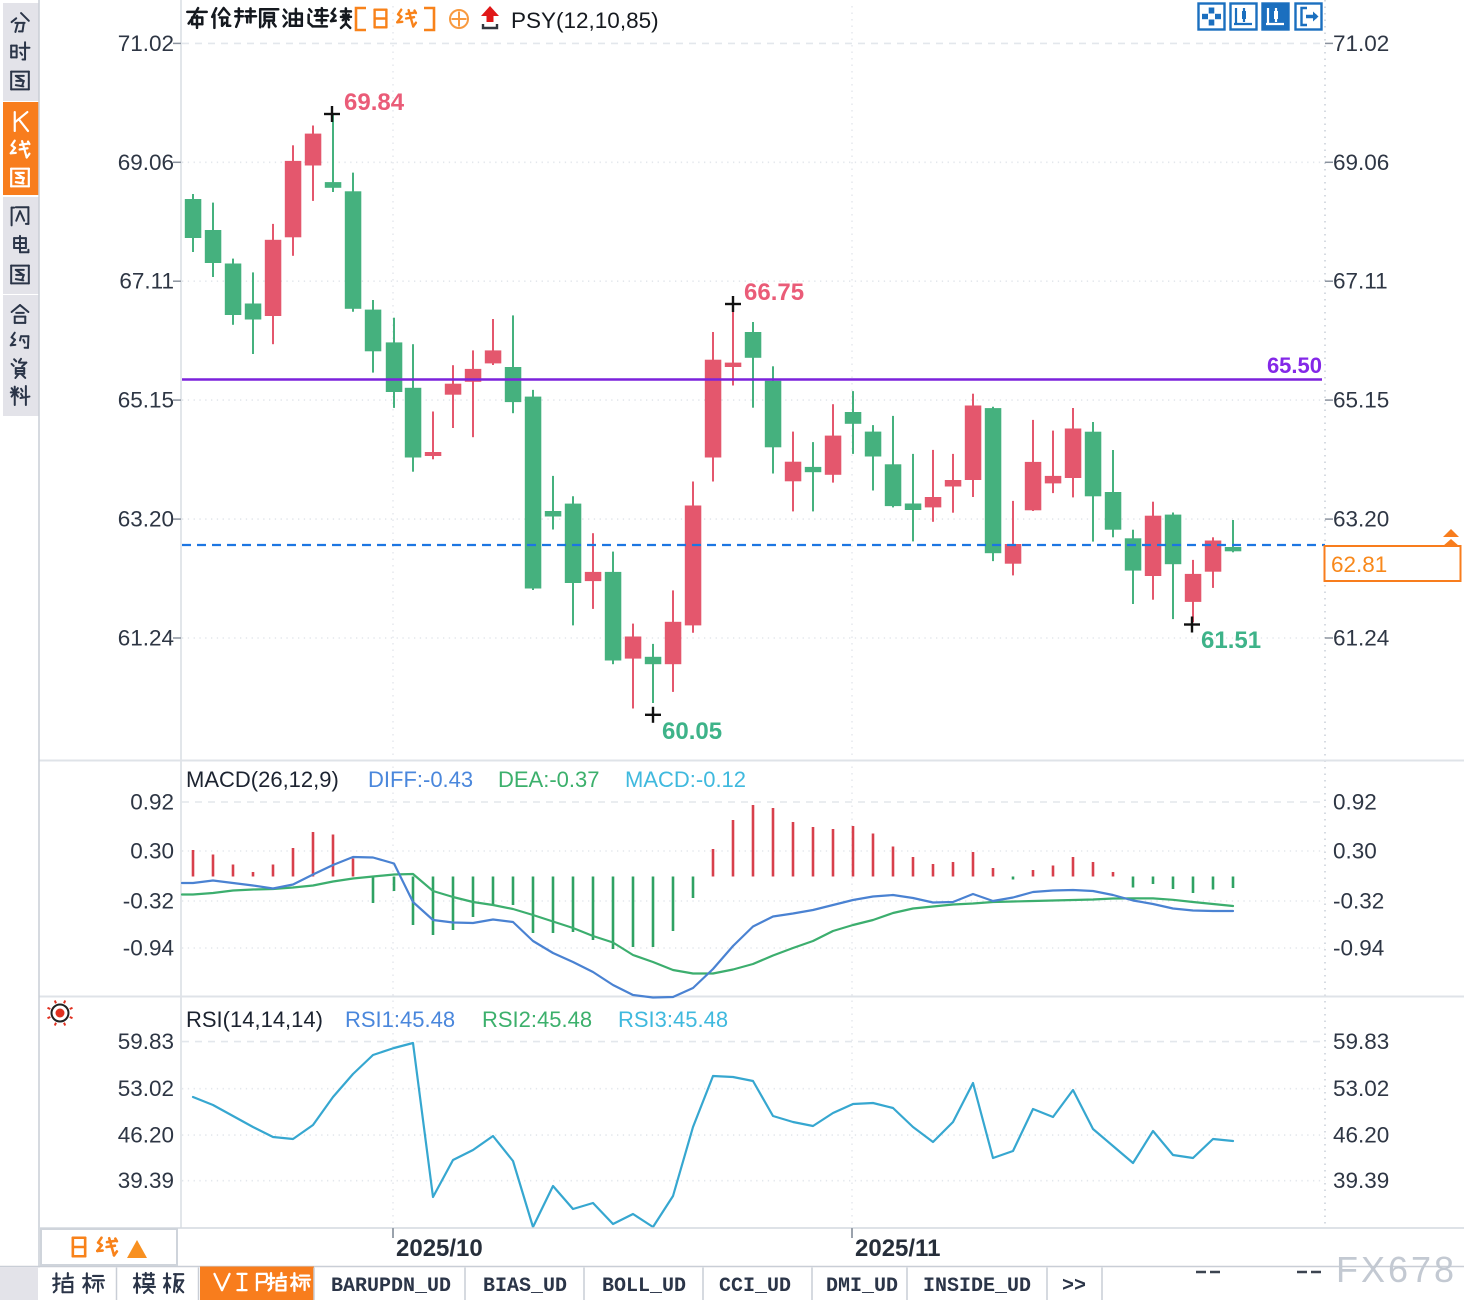  What do you see at coordinates (549, 779) in the screenshot?
I see `svg-text: DEA:-0.37` at bounding box center [549, 779].